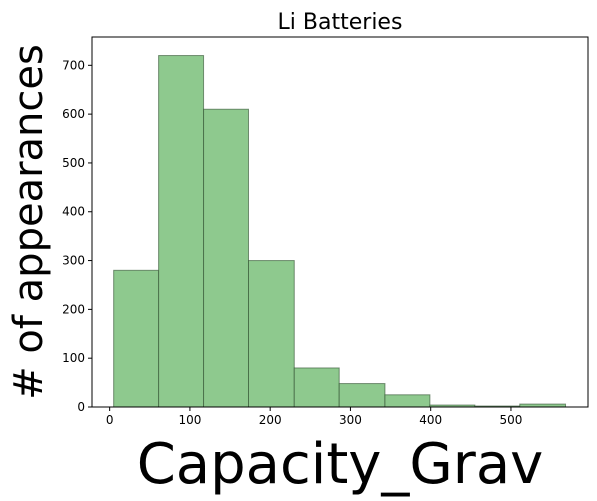 Image resolution: width=597 pixels, height=501 pixels. I want to click on chart-title: Li Batteries, so click(340, 22).